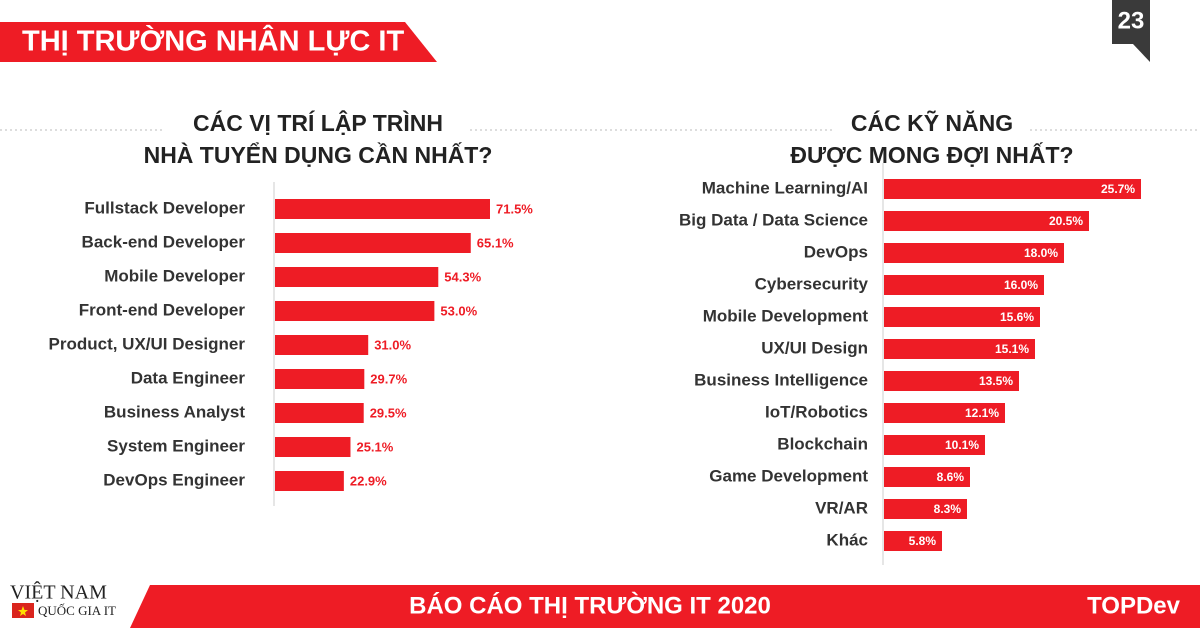  Describe the element at coordinates (318, 122) in the screenshot. I see `chart-title: CÁC VỊ TRÍ LẬP TRÌNH` at that location.